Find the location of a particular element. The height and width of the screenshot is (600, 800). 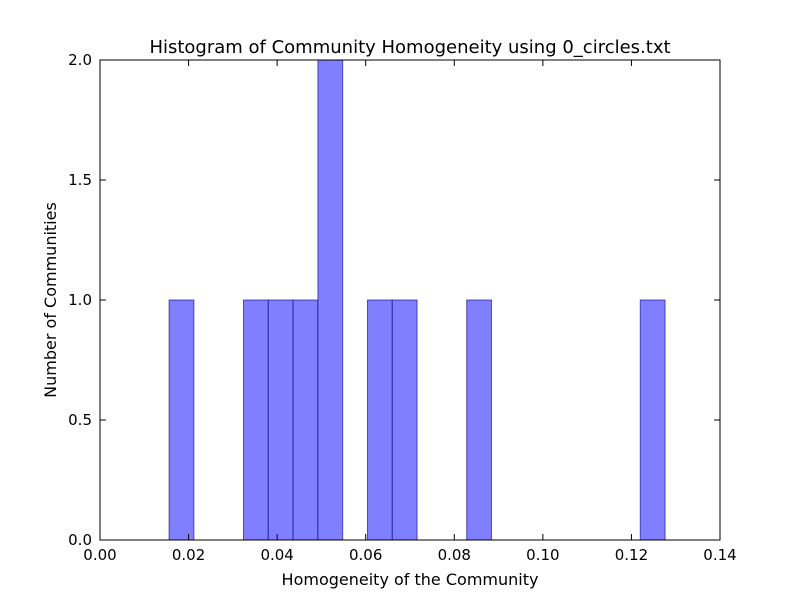

y-tick-label-2: 1.0 is located at coordinates (80, 300).